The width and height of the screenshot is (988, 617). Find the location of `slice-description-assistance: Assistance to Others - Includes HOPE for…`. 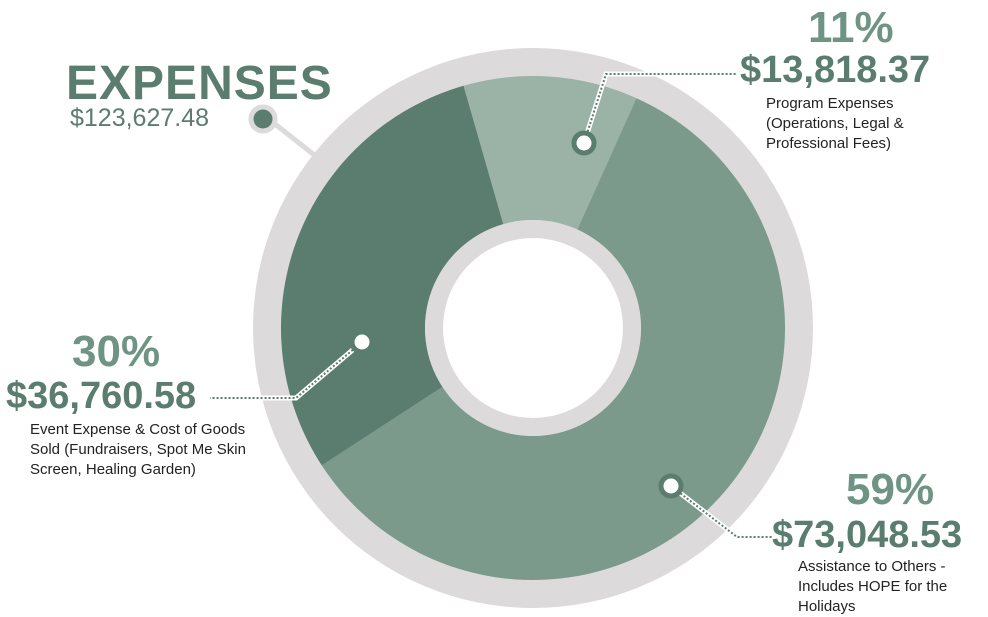

slice-description-assistance: Assistance to Others - Includes HOPE for… is located at coordinates (873, 586).